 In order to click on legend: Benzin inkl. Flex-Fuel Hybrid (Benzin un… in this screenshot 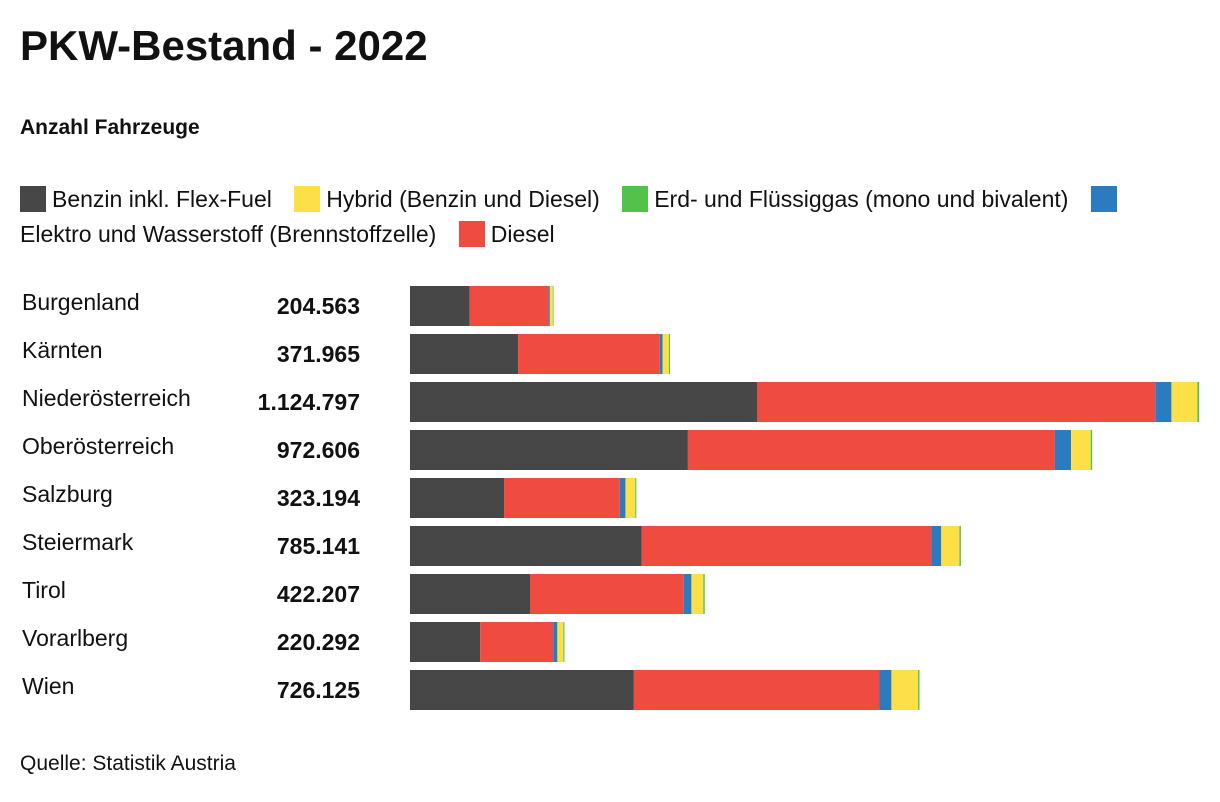, I will do `click(575, 217)`.